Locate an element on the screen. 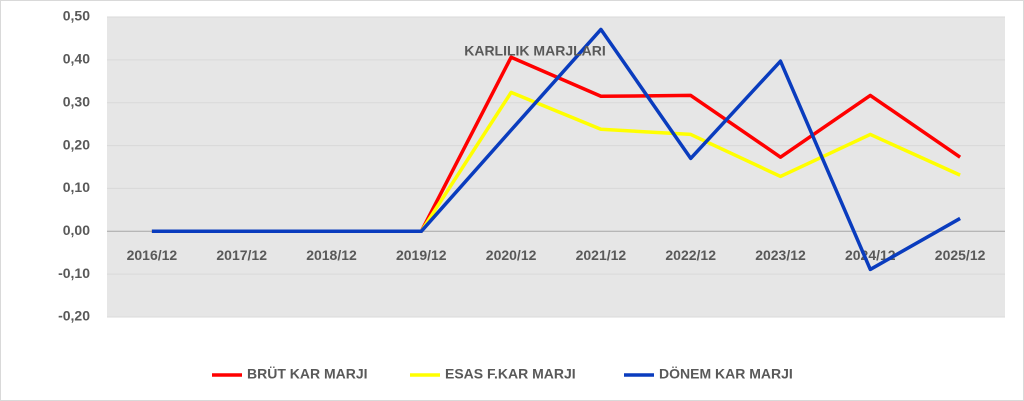  x-tick-label: 2020/12 is located at coordinates (511, 255).